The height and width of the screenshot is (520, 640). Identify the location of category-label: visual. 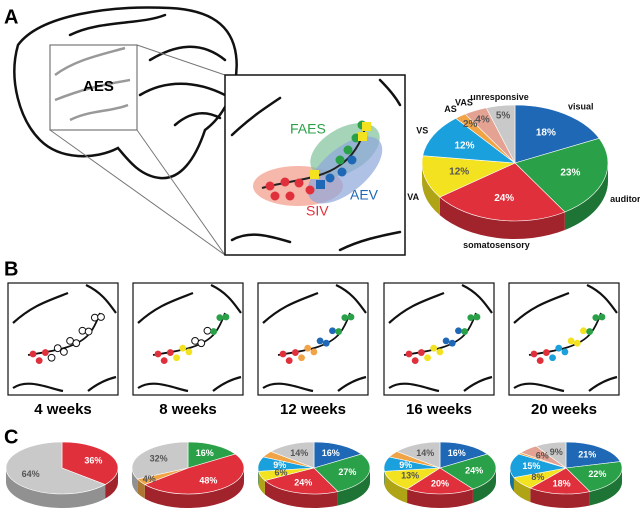
(581, 107).